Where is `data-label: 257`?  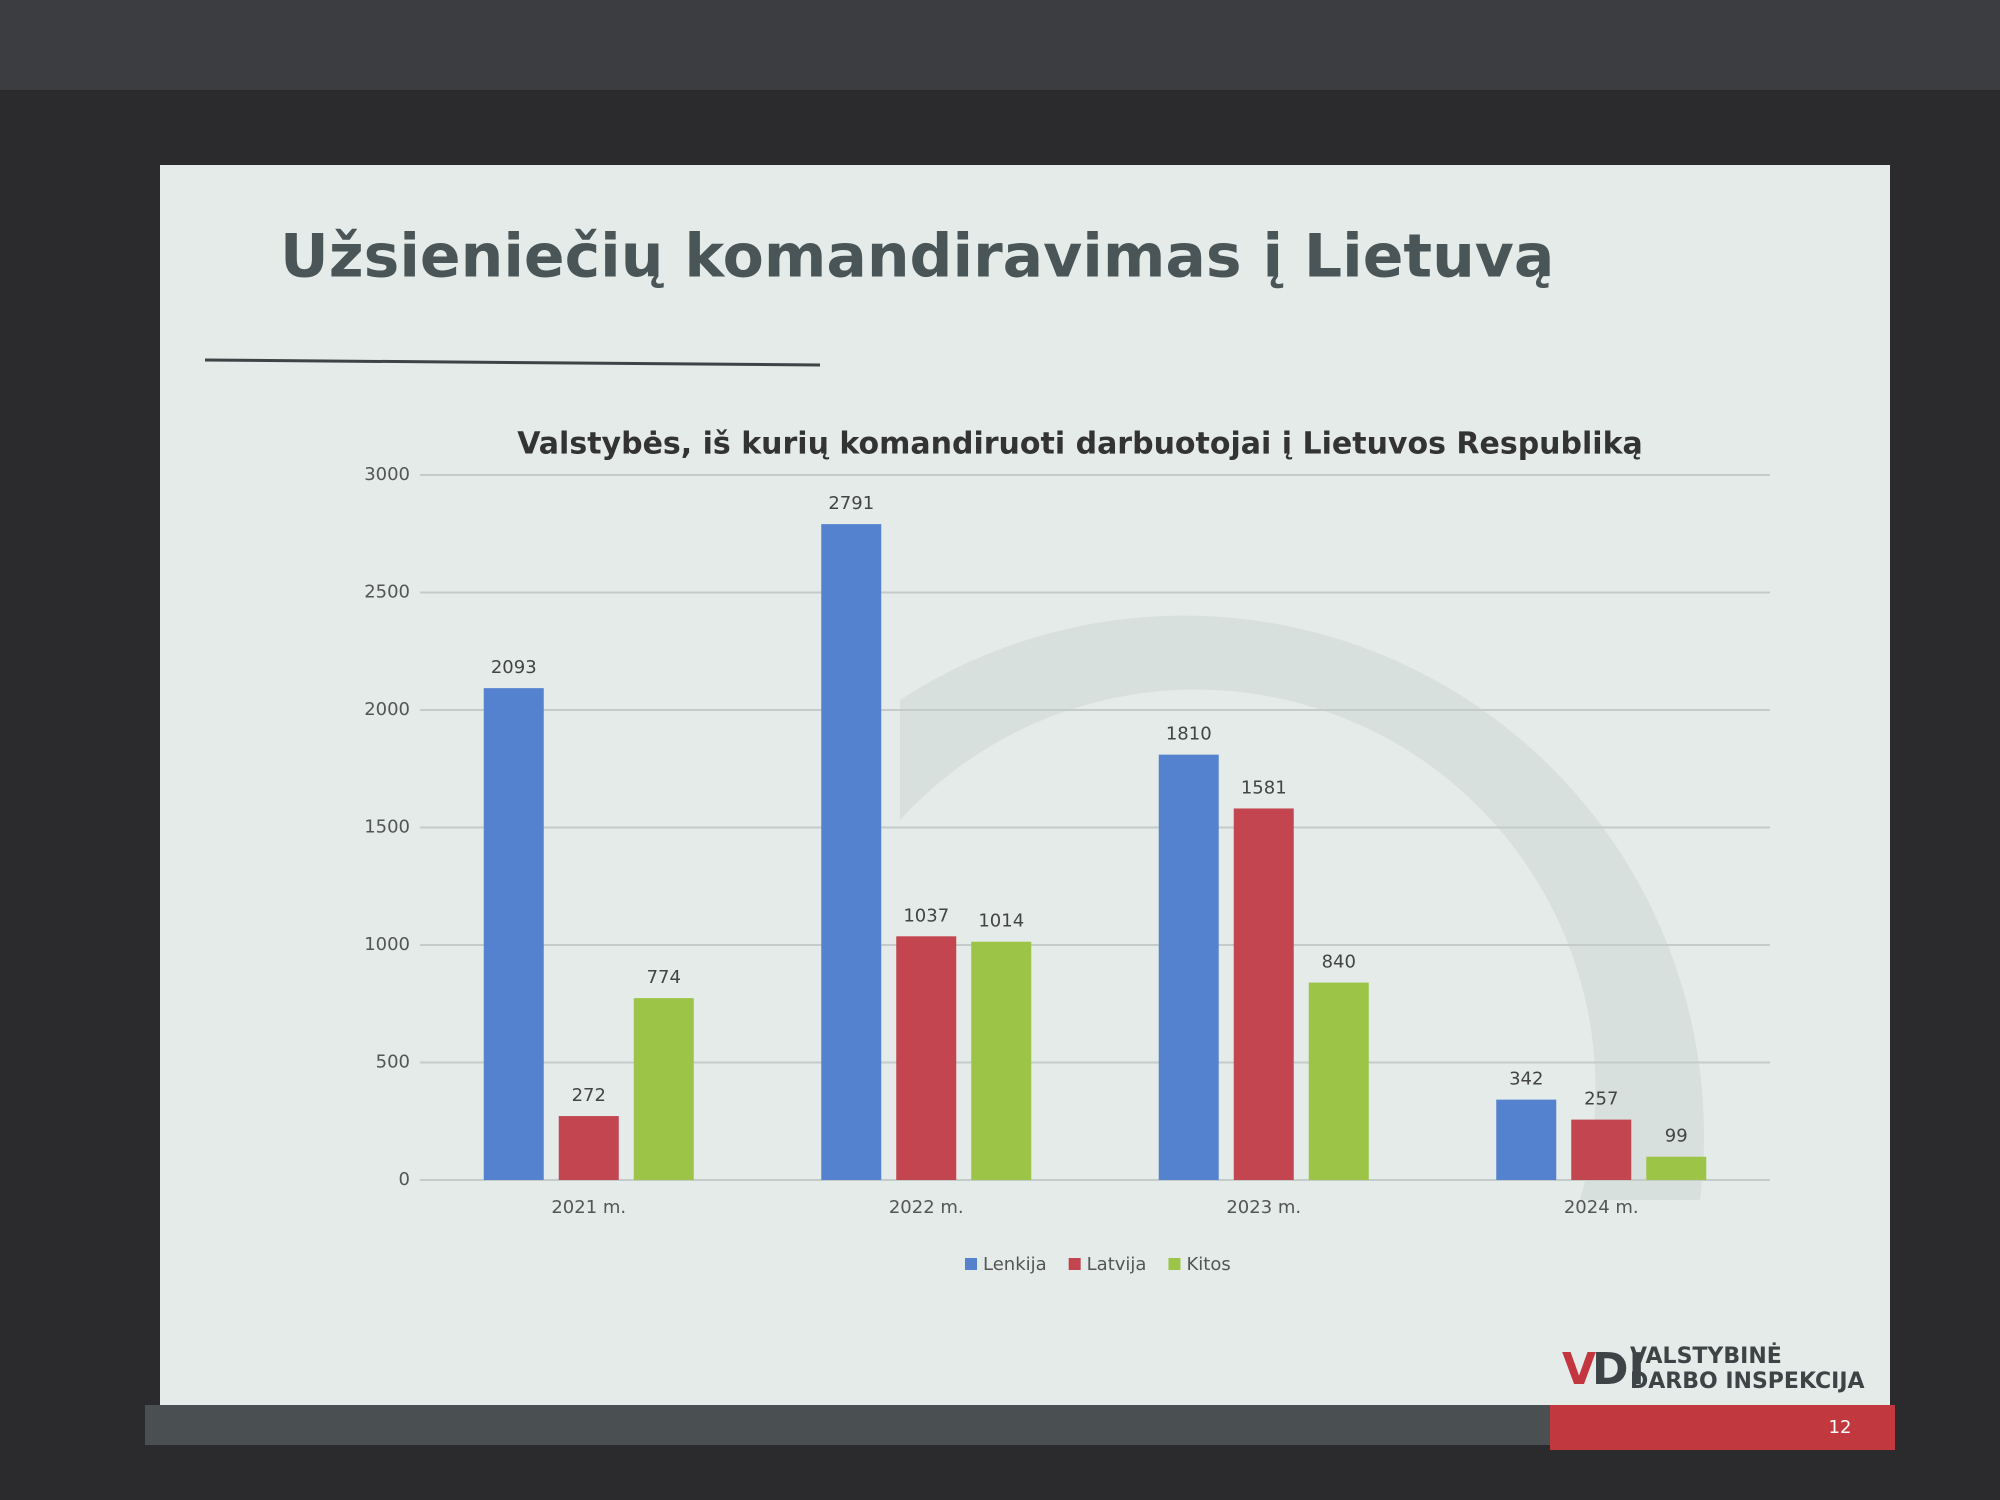 data-label: 257 is located at coordinates (1601, 1099).